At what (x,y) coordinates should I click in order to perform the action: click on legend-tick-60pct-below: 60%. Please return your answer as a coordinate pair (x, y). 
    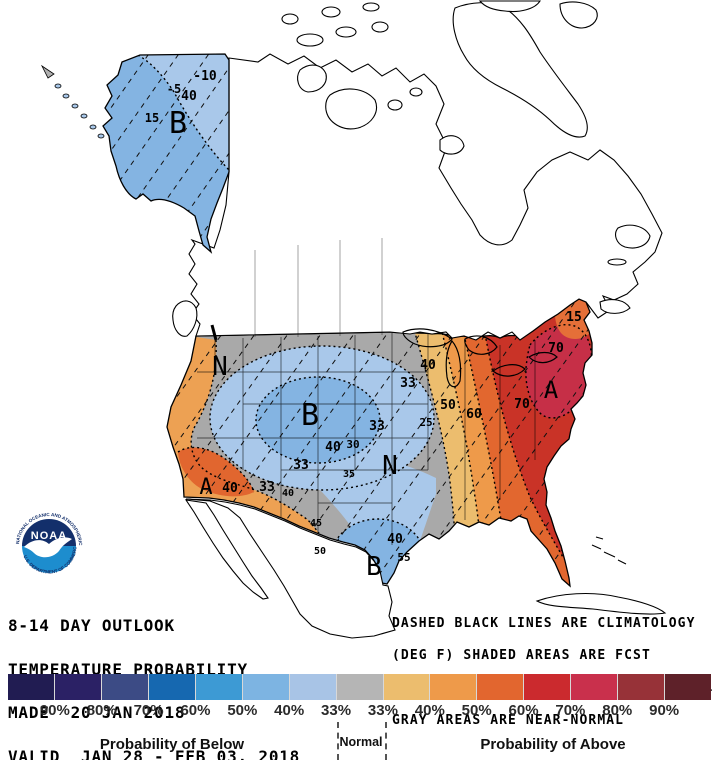
    Looking at the image, I should click on (195, 710).